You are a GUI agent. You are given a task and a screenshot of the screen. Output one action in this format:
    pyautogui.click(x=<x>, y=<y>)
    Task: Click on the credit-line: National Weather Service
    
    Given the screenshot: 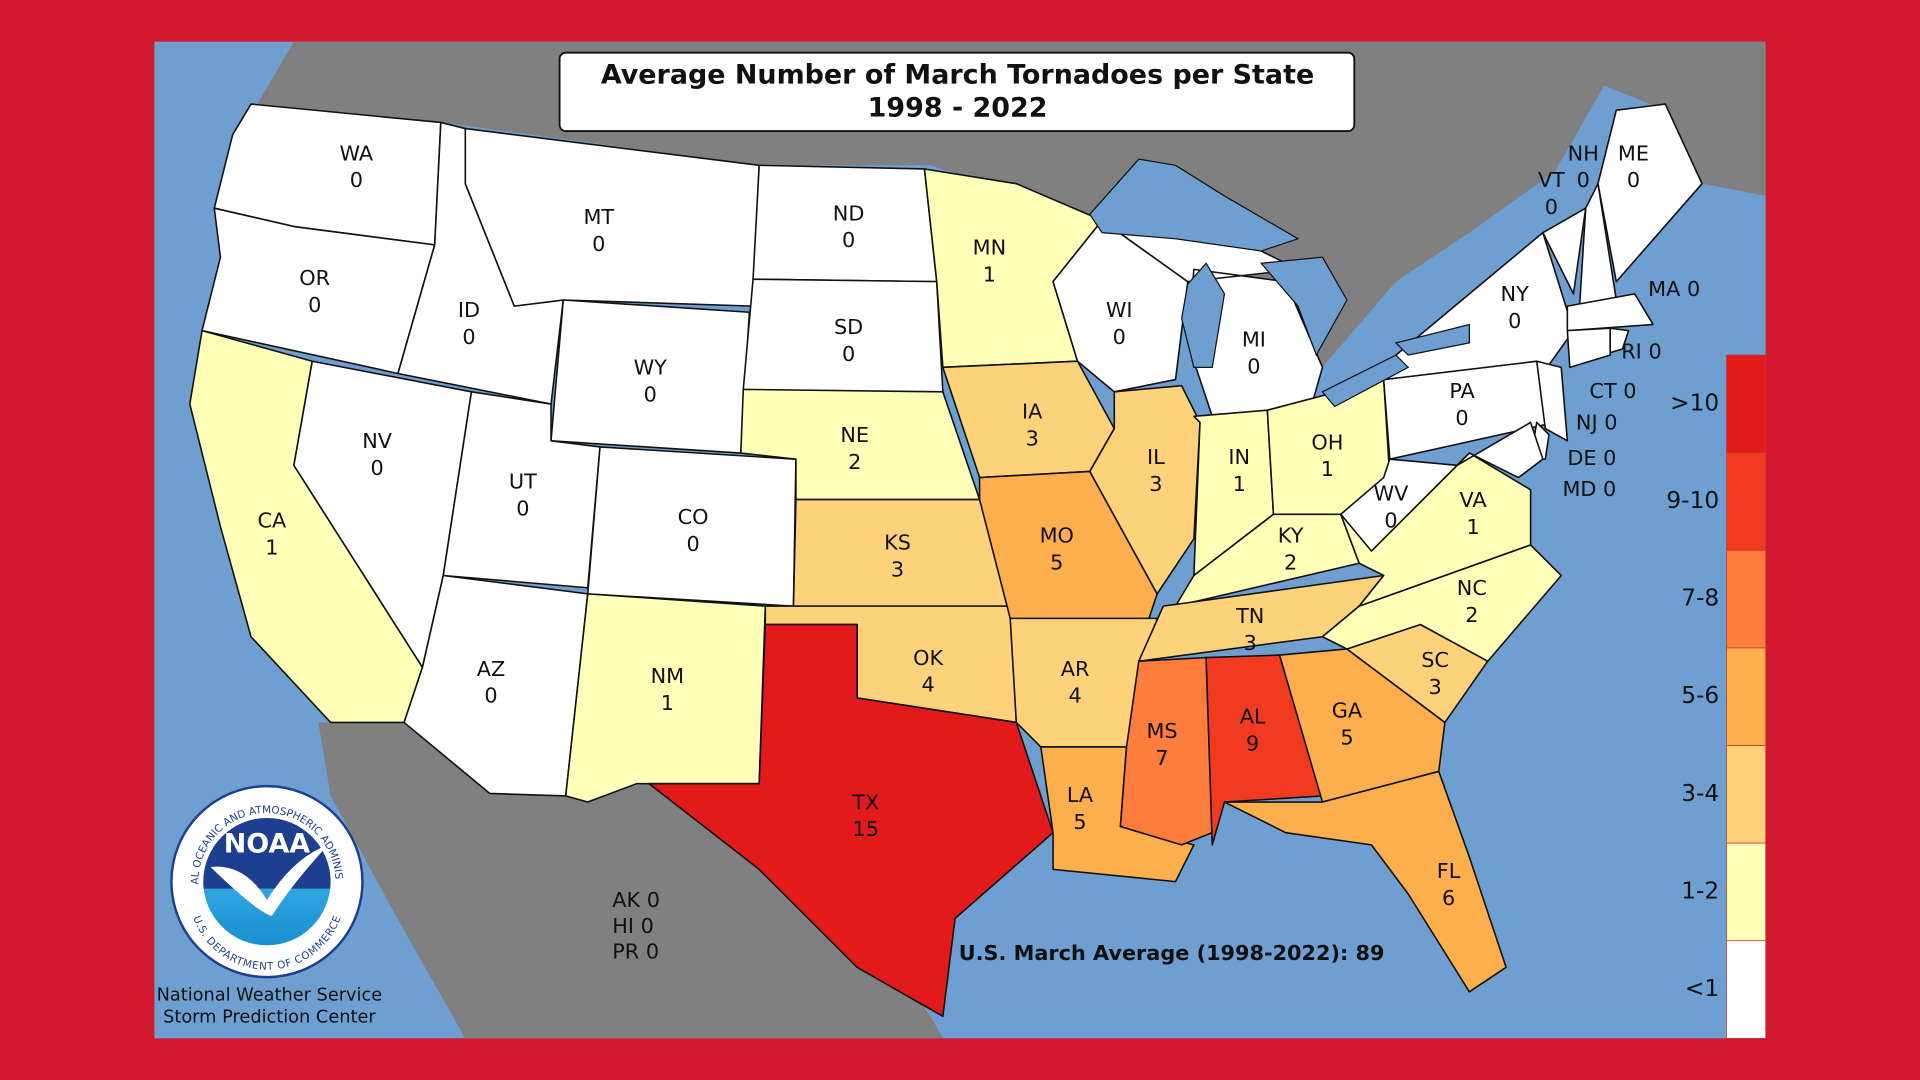 What is the action you would take?
    pyautogui.click(x=270, y=996)
    